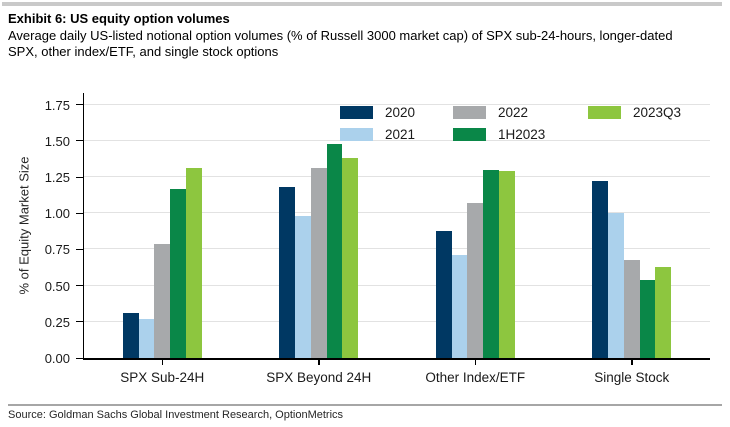 This screenshot has width=730, height=427. What do you see at coordinates (119, 18) in the screenshot?
I see `chart-title: Exhibit 6: US equity option volumes` at bounding box center [119, 18].